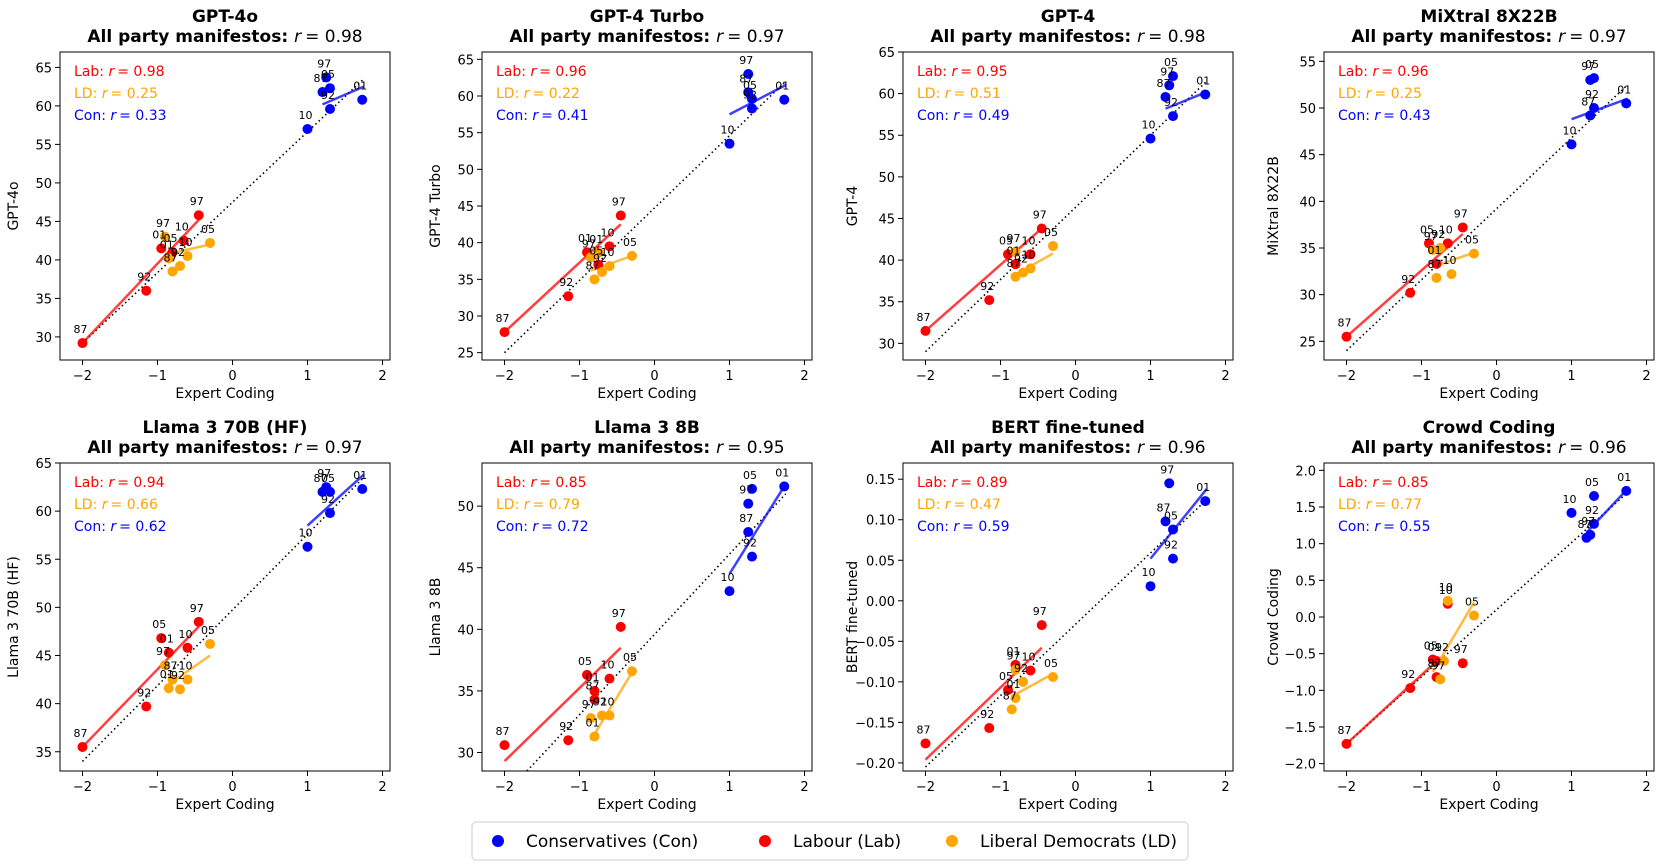  What do you see at coordinates (1068, 17) in the screenshot?
I see `subplot-title: GPT-4` at bounding box center [1068, 17].